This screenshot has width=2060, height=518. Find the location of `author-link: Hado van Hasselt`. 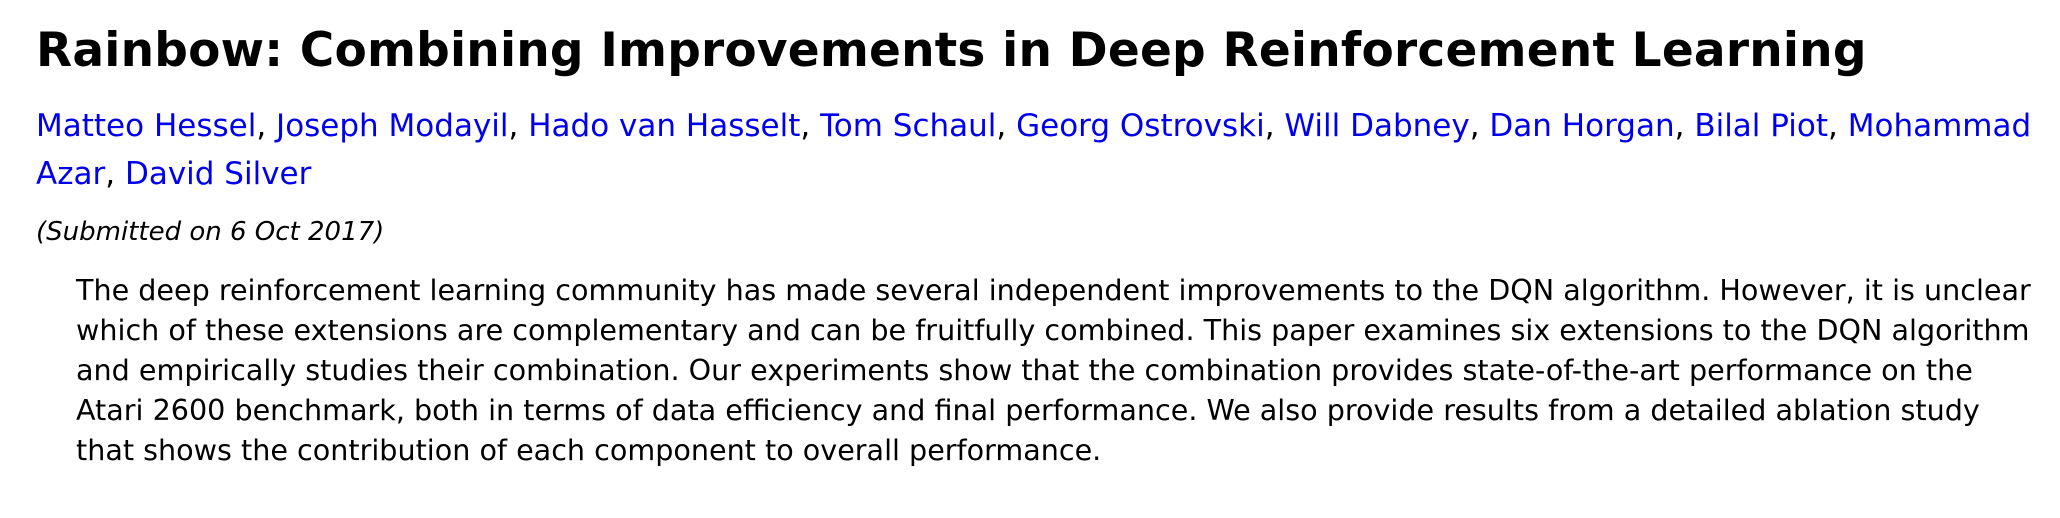

author-link: Hado van Hasselt is located at coordinates (664, 126).